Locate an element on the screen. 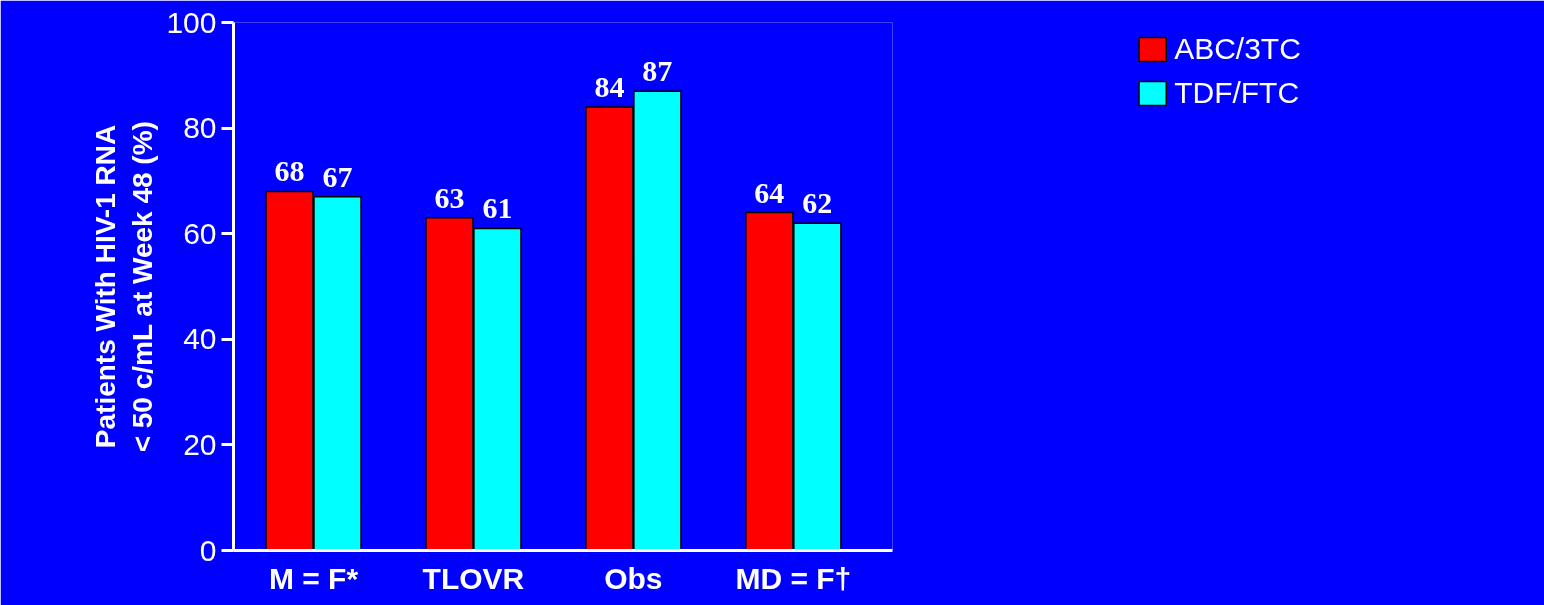  data-label: 64 is located at coordinates (769, 192).